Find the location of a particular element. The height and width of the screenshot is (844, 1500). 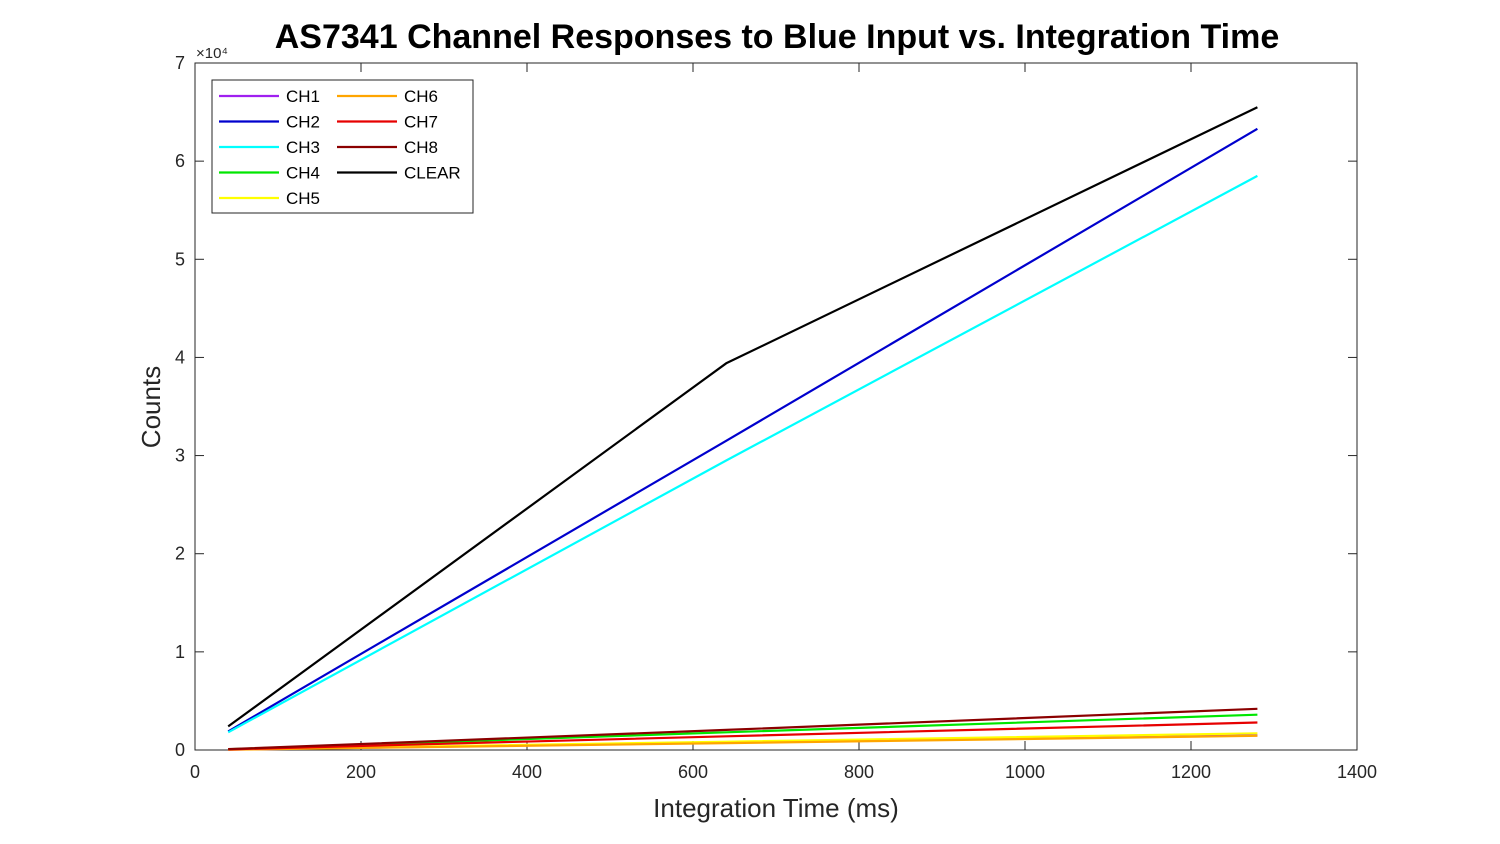

legend-label-ch4: CH4 is located at coordinates (303, 173).